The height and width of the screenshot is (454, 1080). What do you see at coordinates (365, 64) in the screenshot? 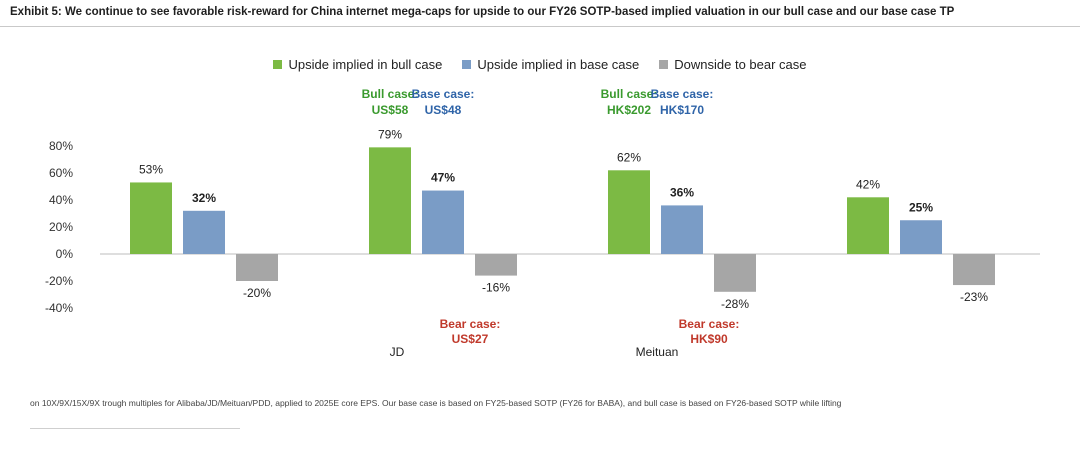
I see `legend-label-bull: Upside implied in bull case` at bounding box center [365, 64].